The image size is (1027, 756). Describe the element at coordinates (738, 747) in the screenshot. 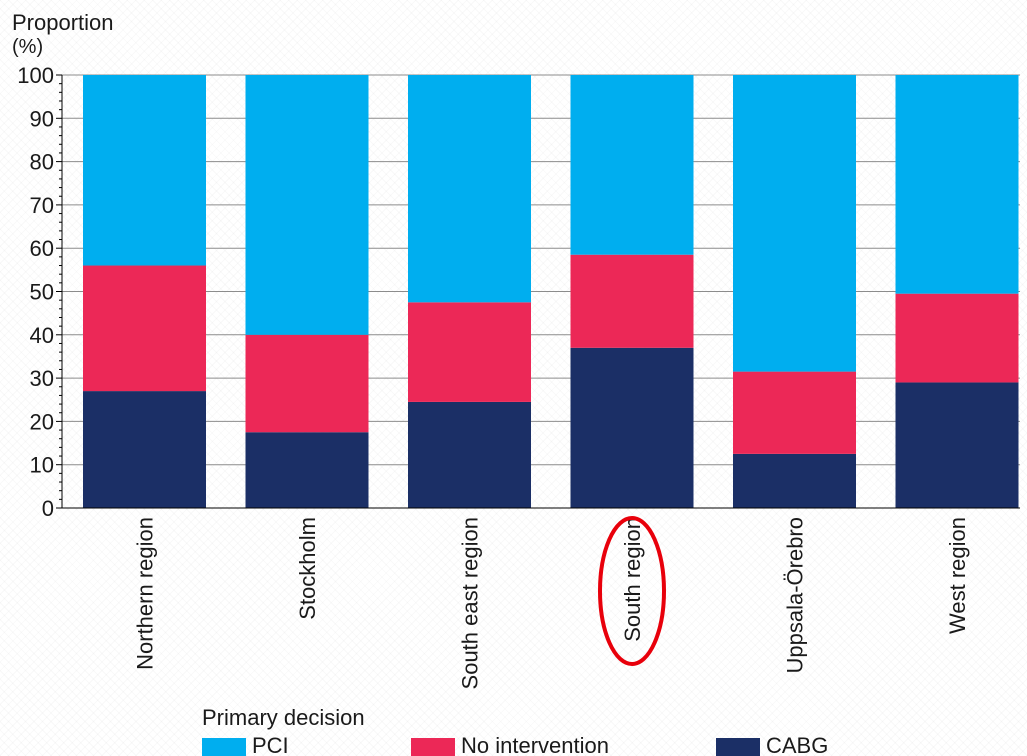

I see `legend-swatch-cabg` at that location.